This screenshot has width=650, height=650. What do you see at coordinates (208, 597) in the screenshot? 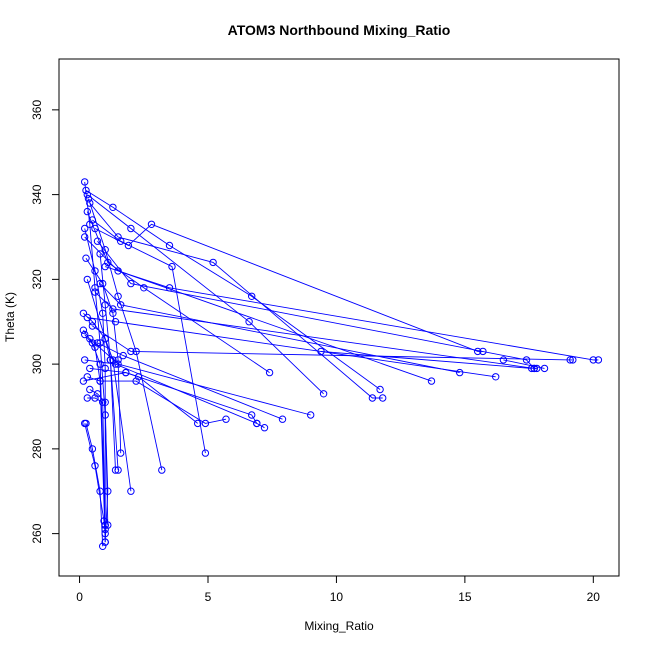
I see `x-tick-label: 5` at bounding box center [208, 597].